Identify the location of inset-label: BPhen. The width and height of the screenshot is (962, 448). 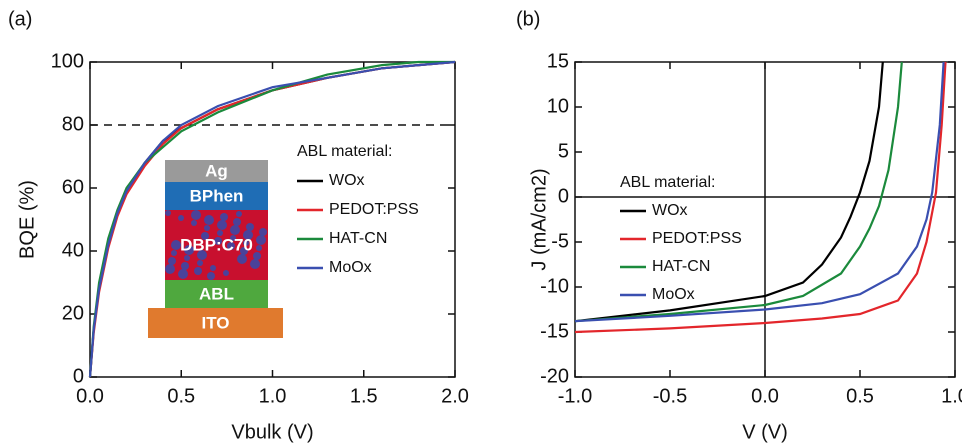
(217, 195).